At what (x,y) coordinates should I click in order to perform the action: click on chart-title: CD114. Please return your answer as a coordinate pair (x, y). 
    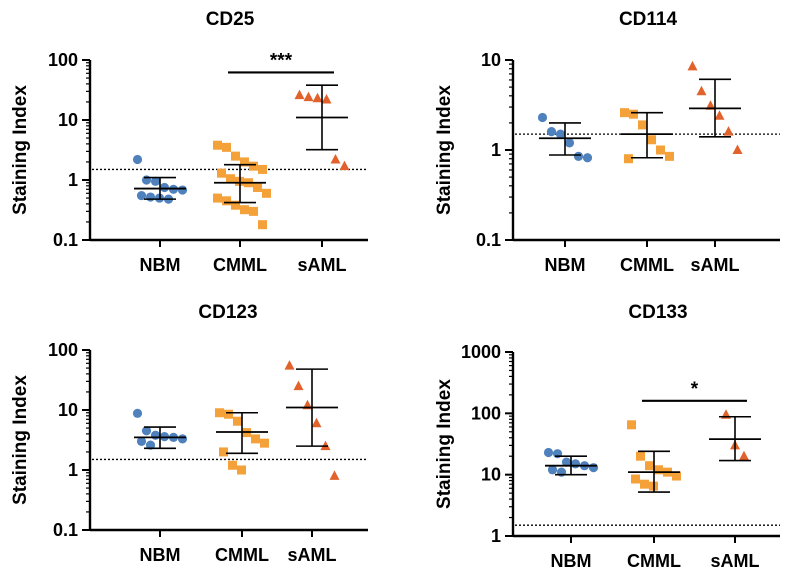
    Looking at the image, I should click on (648, 19).